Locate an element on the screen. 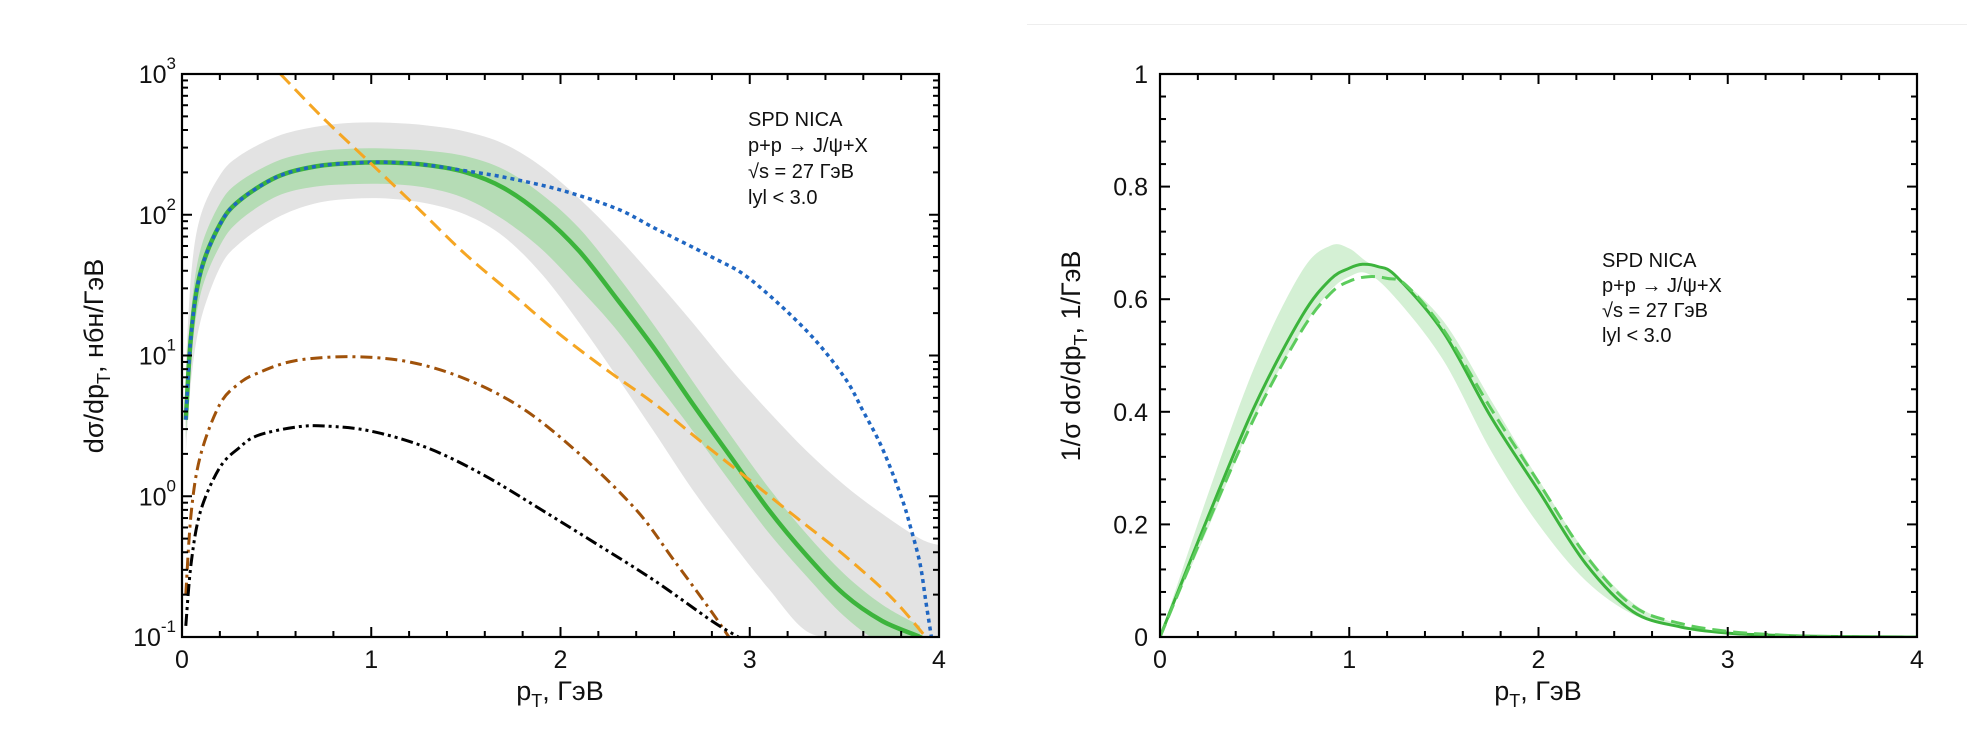 This screenshot has height=729, width=1980. right-y-tick-labels: 0 0.2 0.4 0.6 0.8 1 is located at coordinates (1130, 356).